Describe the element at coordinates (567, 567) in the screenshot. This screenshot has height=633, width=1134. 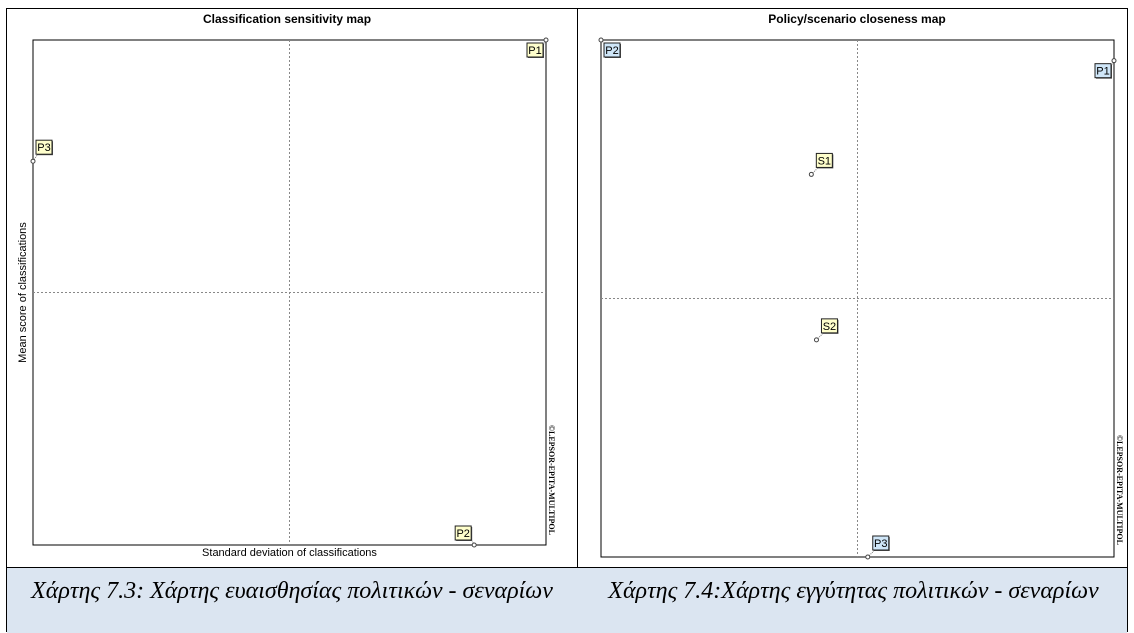
I see `row-divider` at that location.